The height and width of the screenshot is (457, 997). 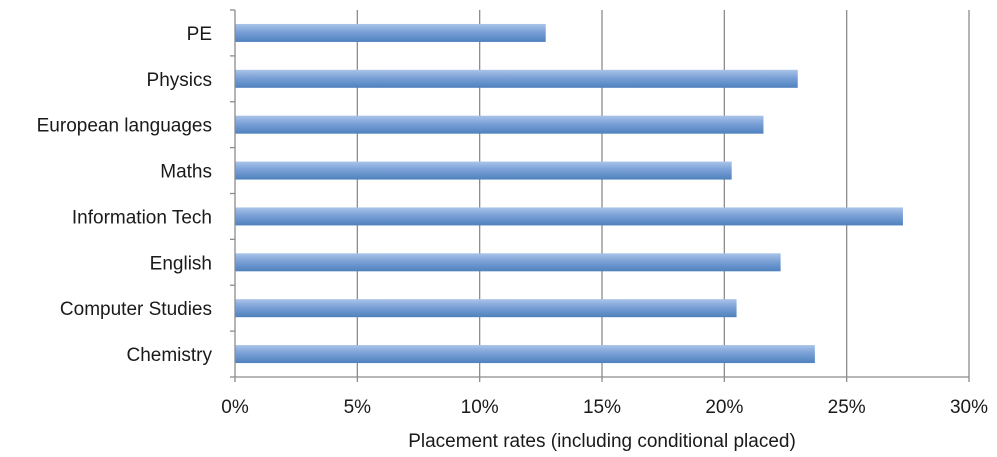 What do you see at coordinates (124, 126) in the screenshot?
I see `category-label: European languages` at bounding box center [124, 126].